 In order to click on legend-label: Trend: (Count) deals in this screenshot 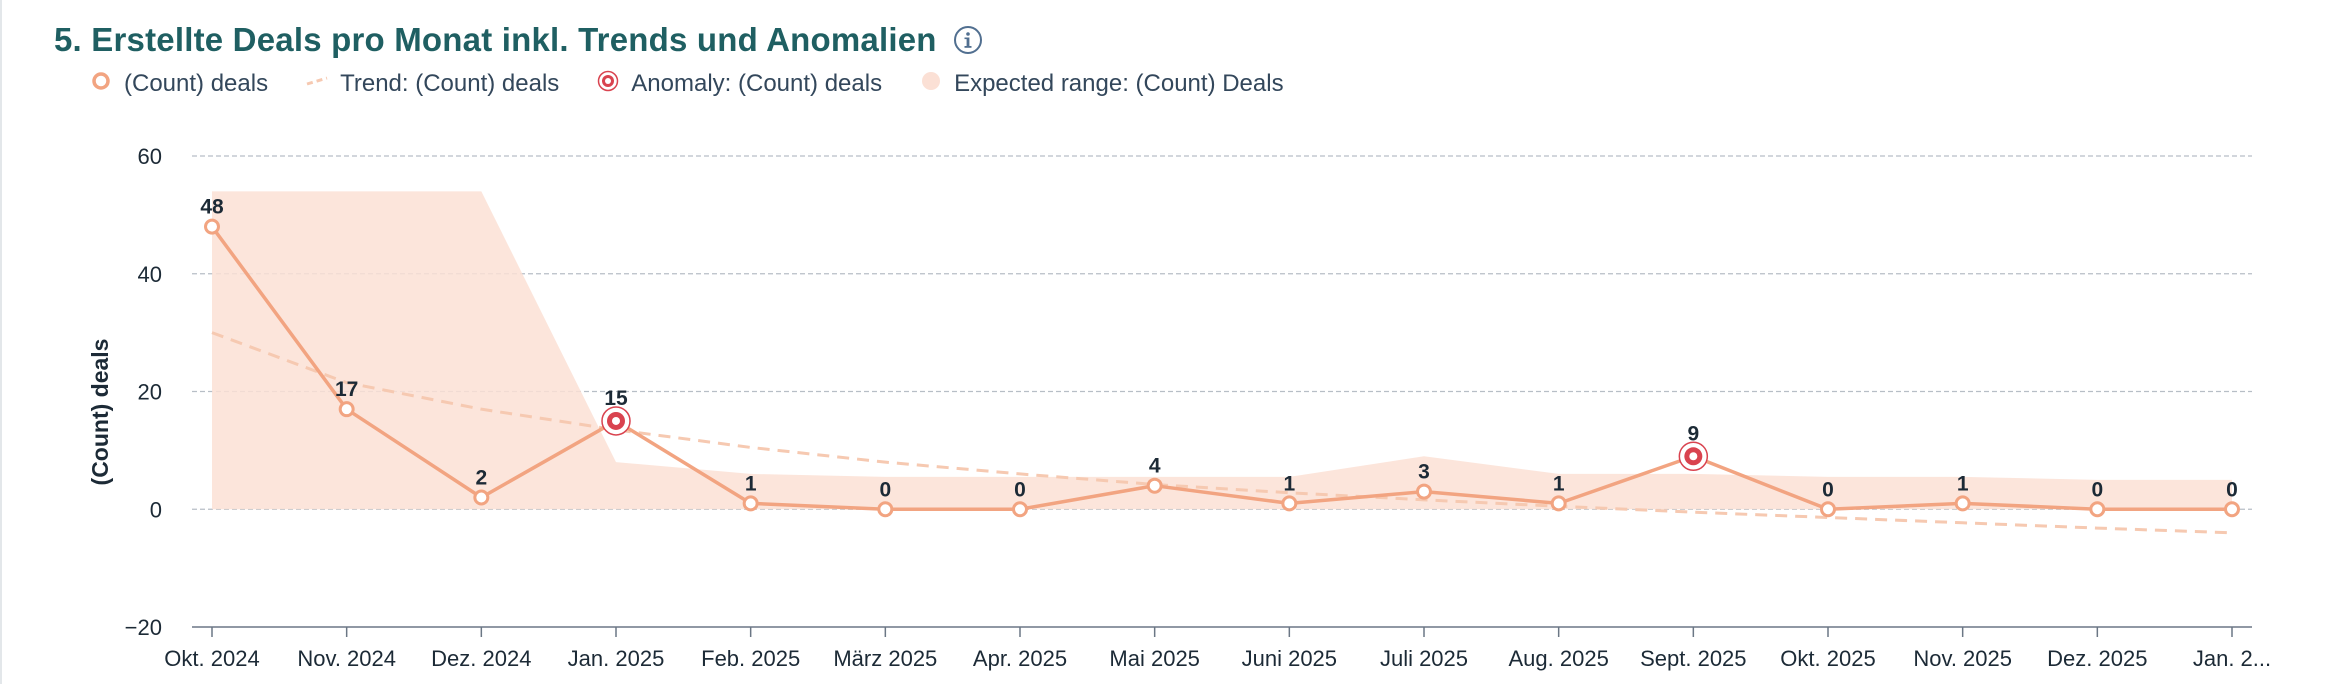, I will do `click(450, 83)`.